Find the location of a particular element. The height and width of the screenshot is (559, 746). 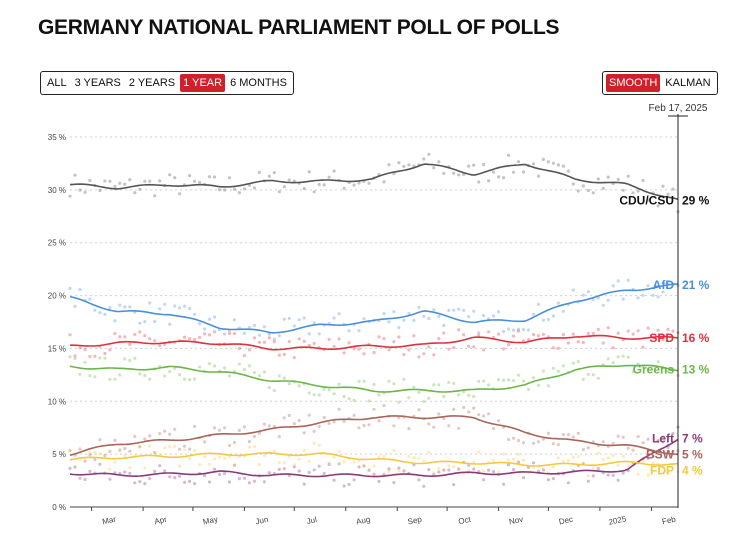

range-all-button: ALL is located at coordinates (57, 83).